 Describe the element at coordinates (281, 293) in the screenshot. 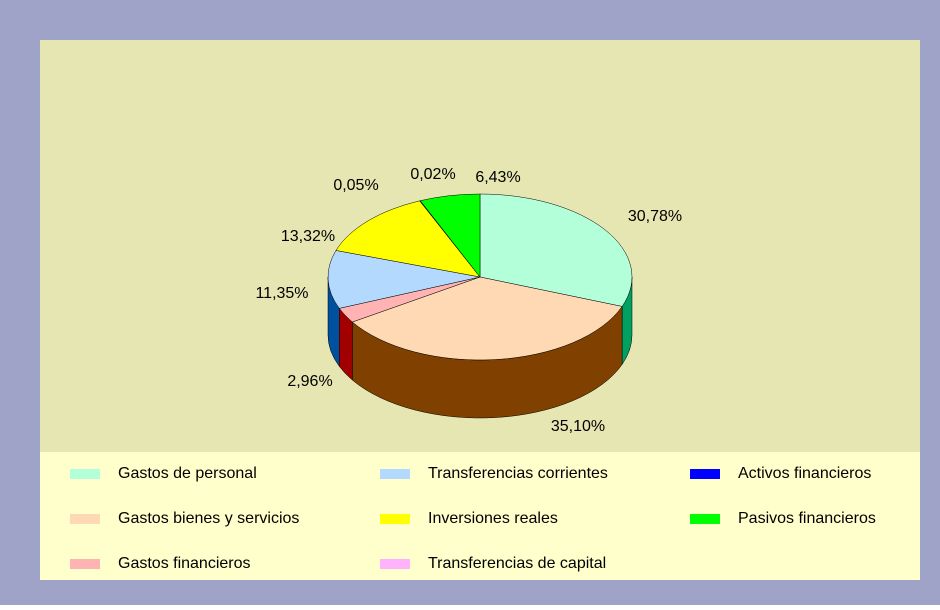

I see `data-label: 11,35%` at that location.